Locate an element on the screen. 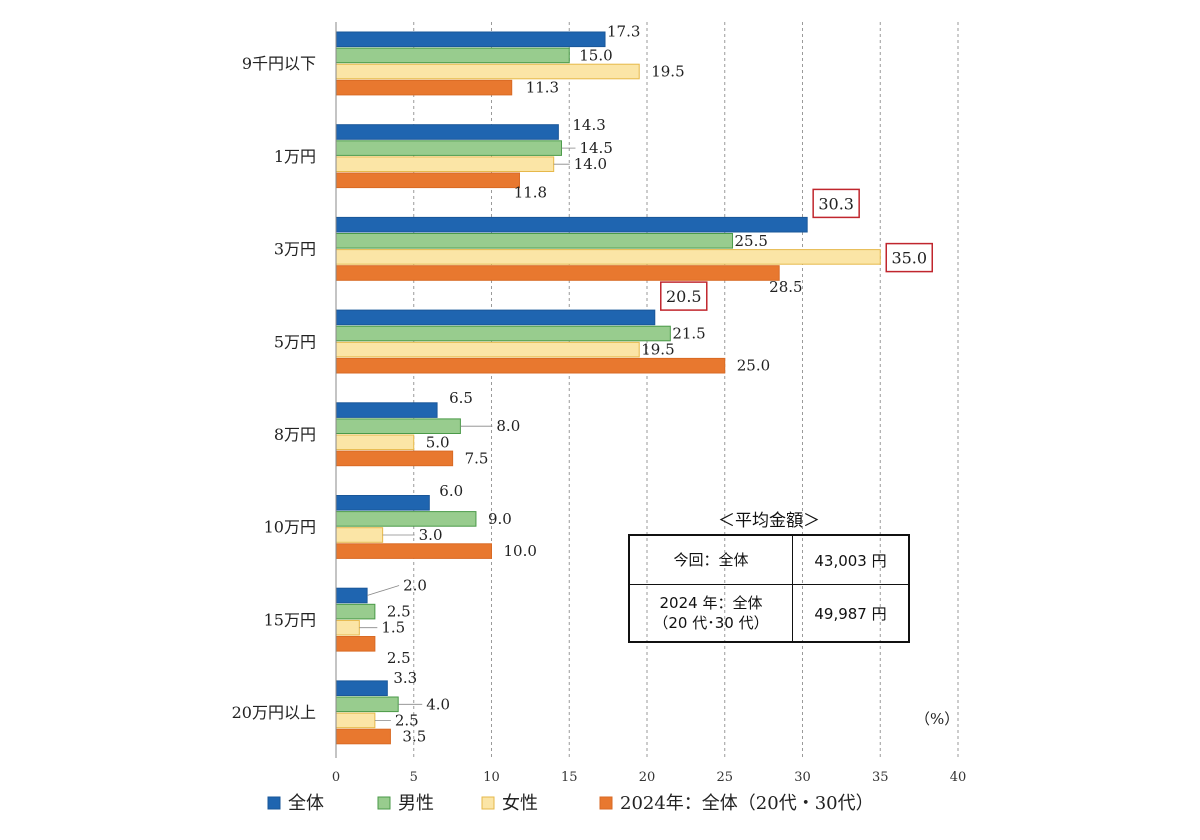  table-row: 今回：全体 43,003 円 is located at coordinates (769, 559).